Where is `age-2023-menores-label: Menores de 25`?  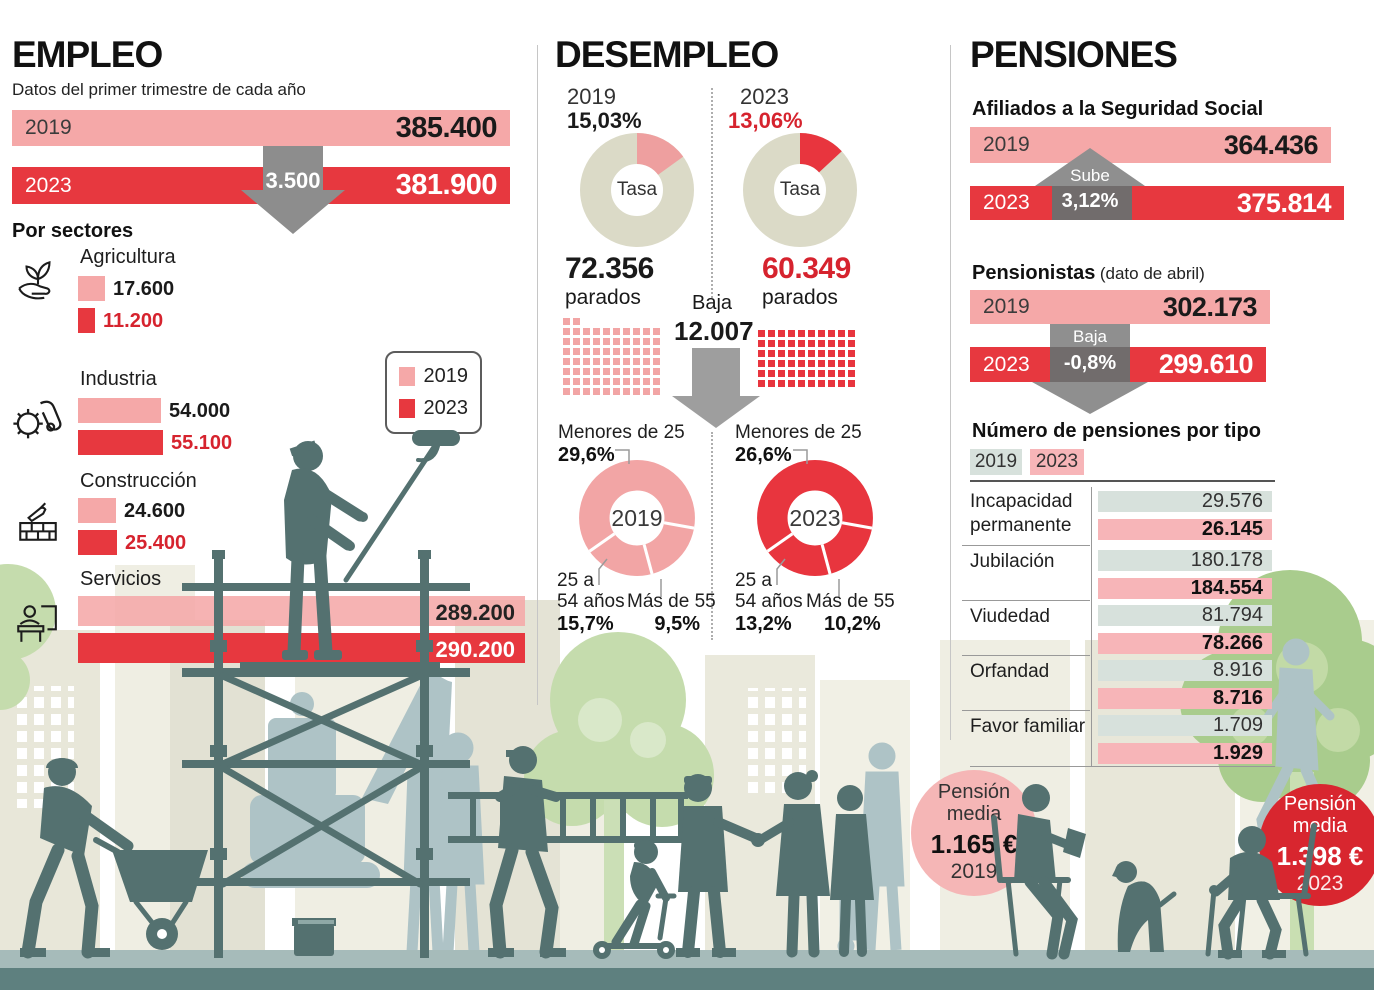 age-2023-menores-label: Menores de 25 is located at coordinates (798, 432).